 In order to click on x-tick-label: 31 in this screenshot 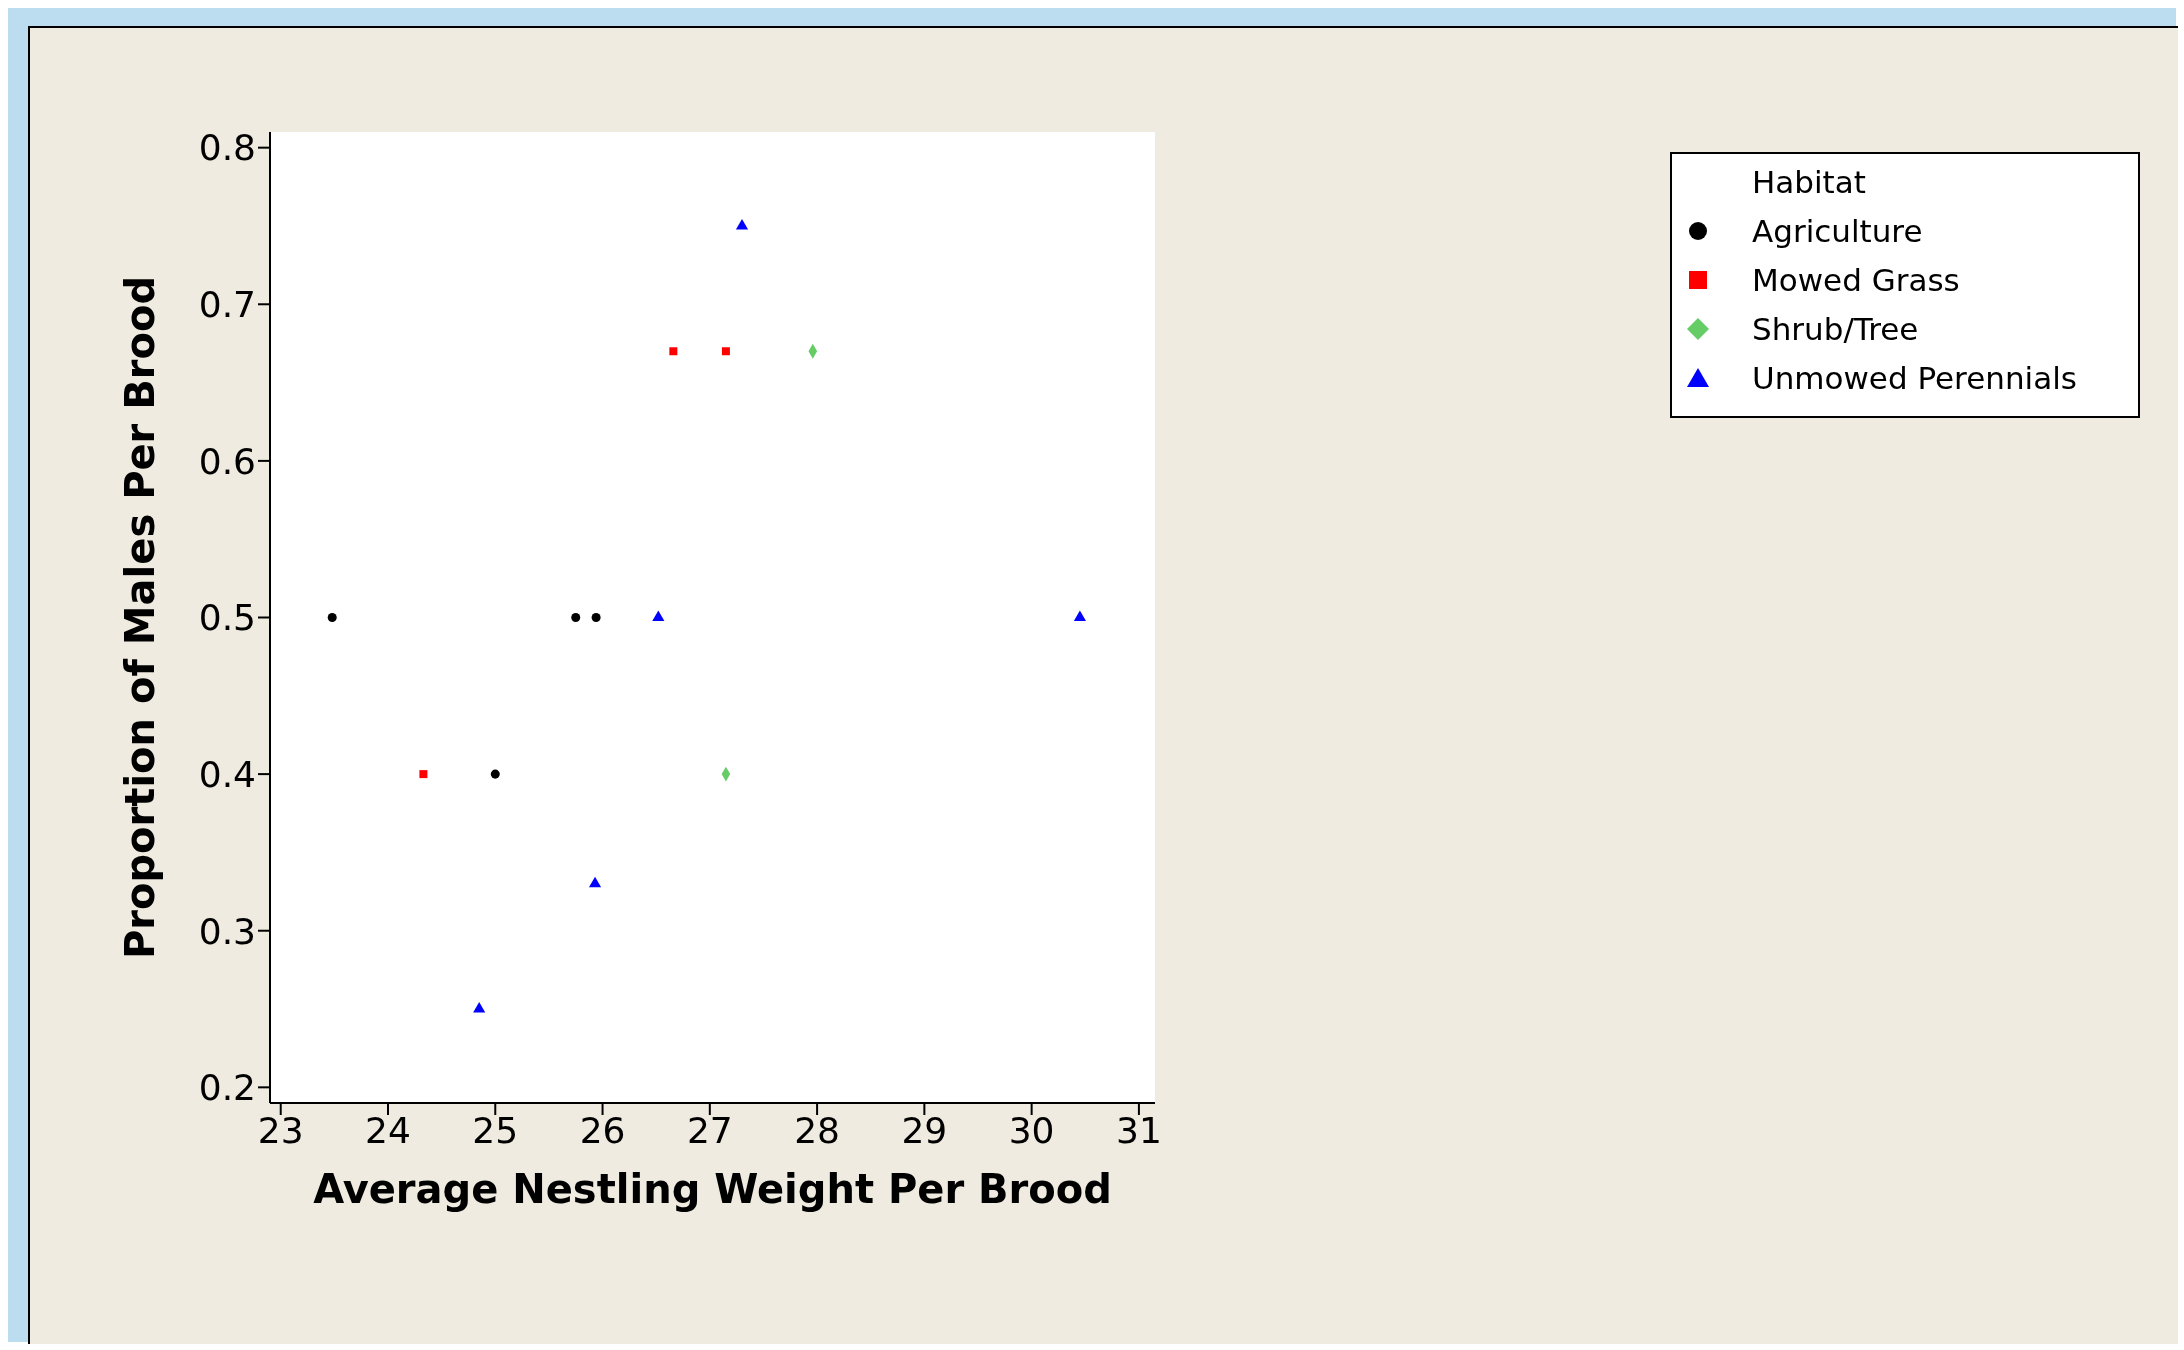, I will do `click(1139, 1130)`.